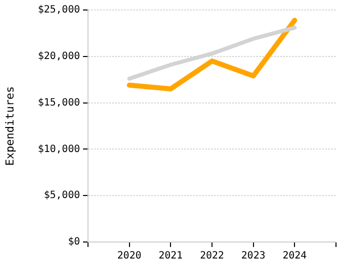  Describe the element at coordinates (59, 56) in the screenshot. I see `y-tick-label: $20,000` at that location.